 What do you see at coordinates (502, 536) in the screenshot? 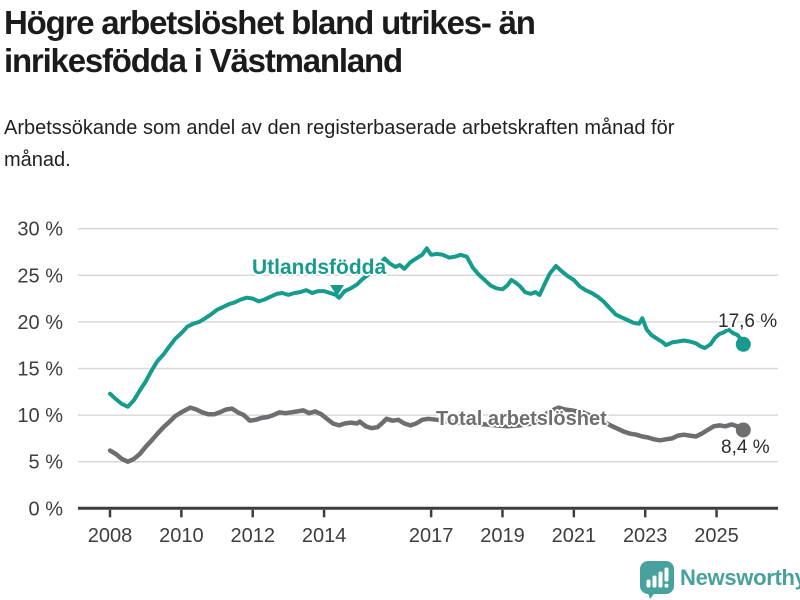
I see `x-tick-label: 2019` at bounding box center [502, 536].